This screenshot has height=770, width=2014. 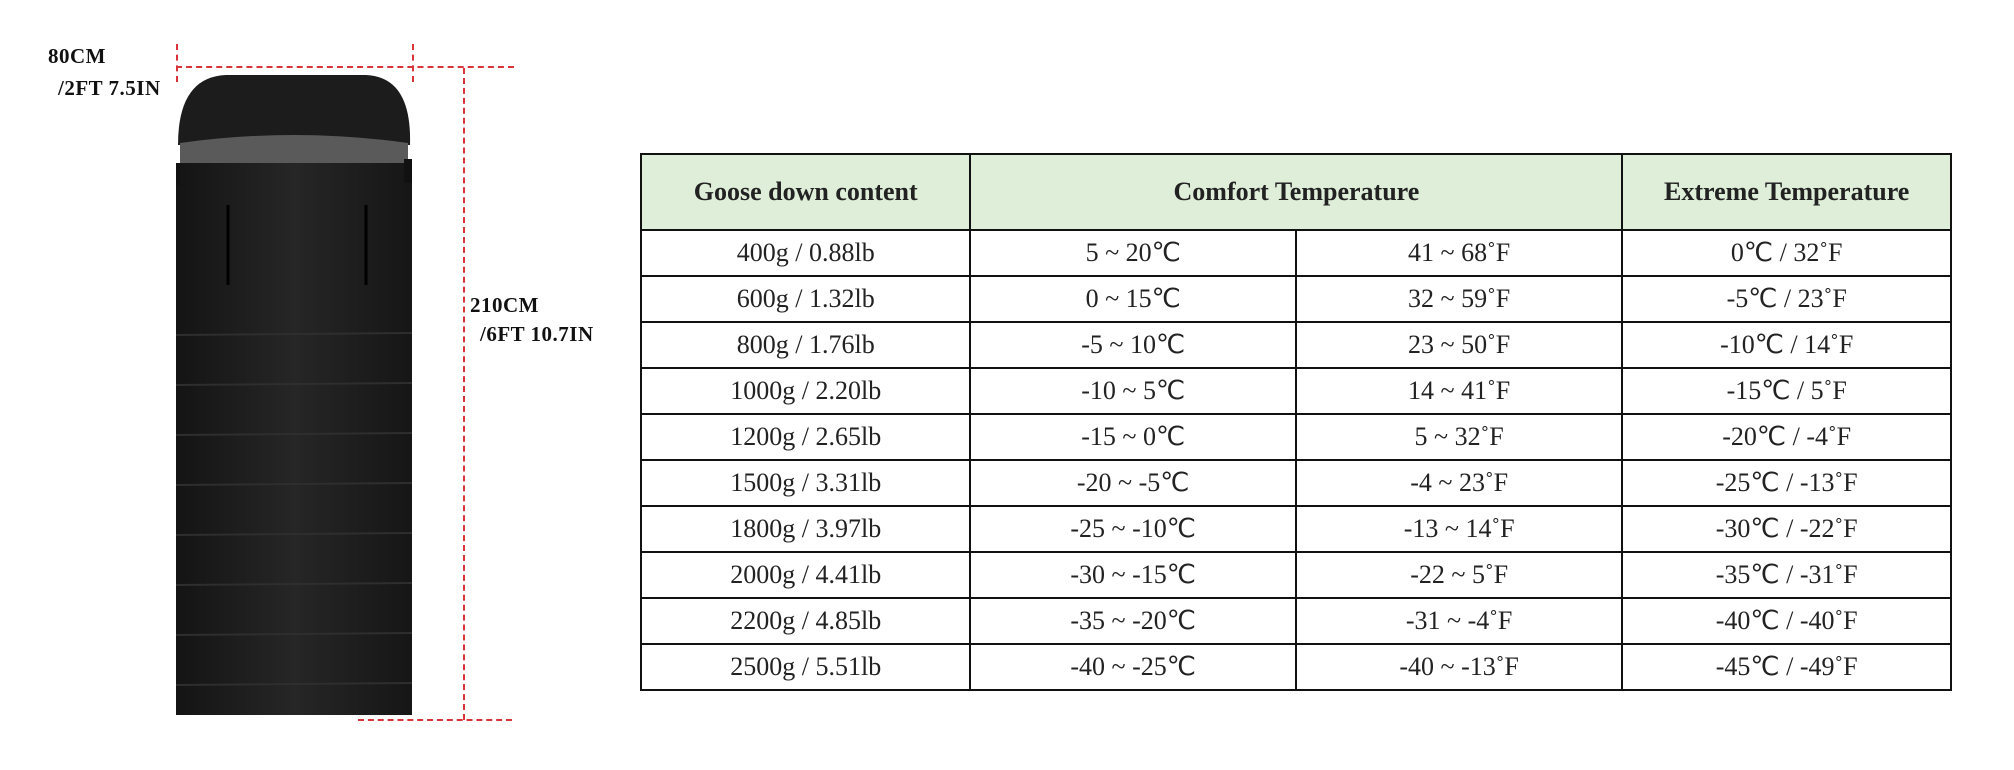 I want to click on cell-extreme-temperature: 0℃ / 32˚F, so click(x=1786, y=253).